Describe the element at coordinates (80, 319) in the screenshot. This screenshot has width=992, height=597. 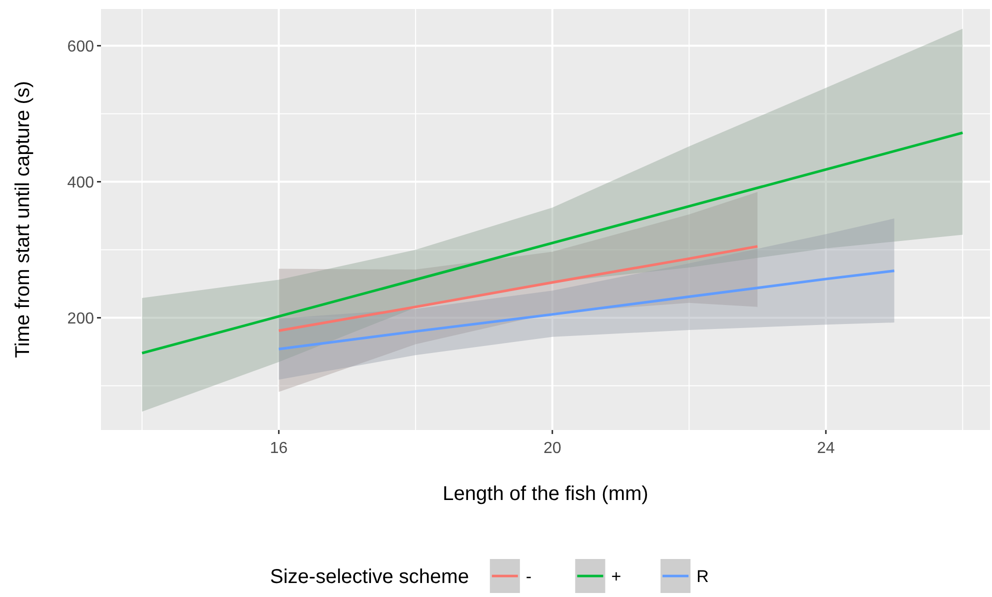
I see `y-tick-label: 200` at that location.